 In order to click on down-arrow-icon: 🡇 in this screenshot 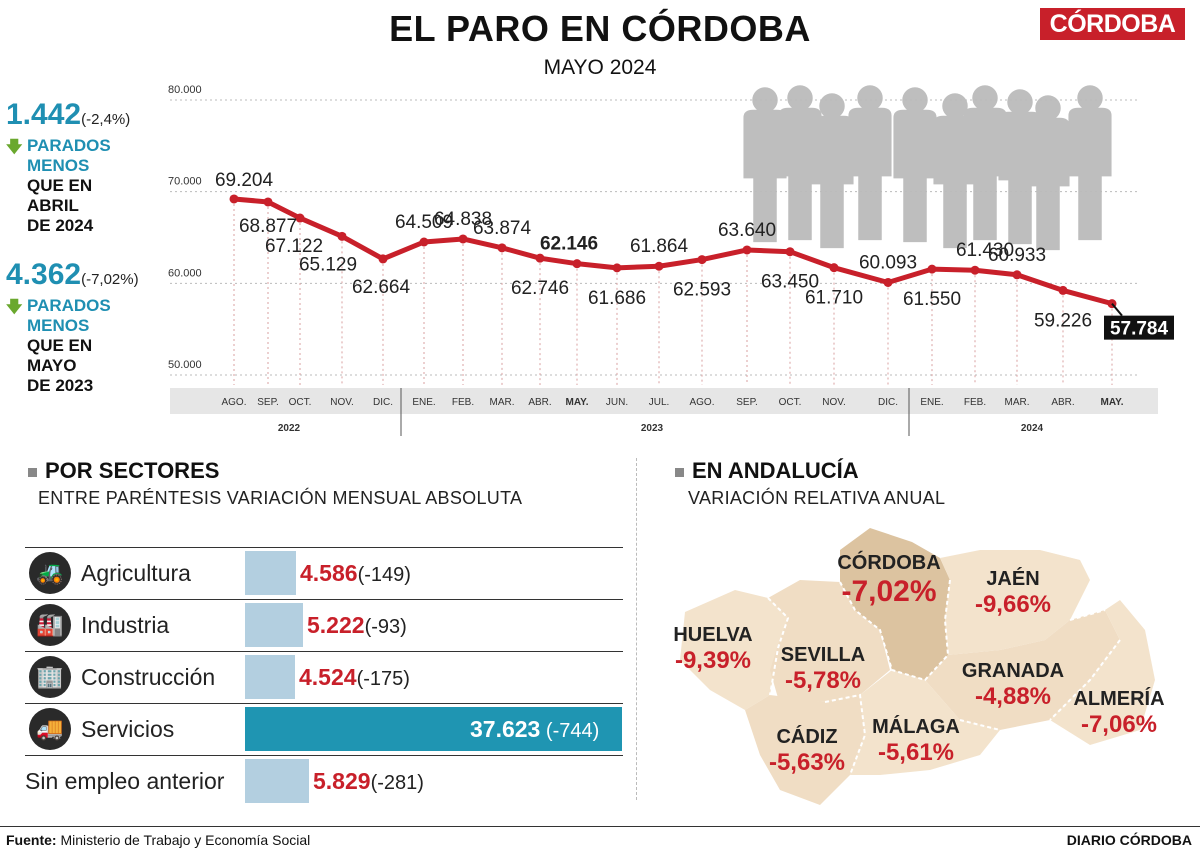, I will do `click(14, 307)`.